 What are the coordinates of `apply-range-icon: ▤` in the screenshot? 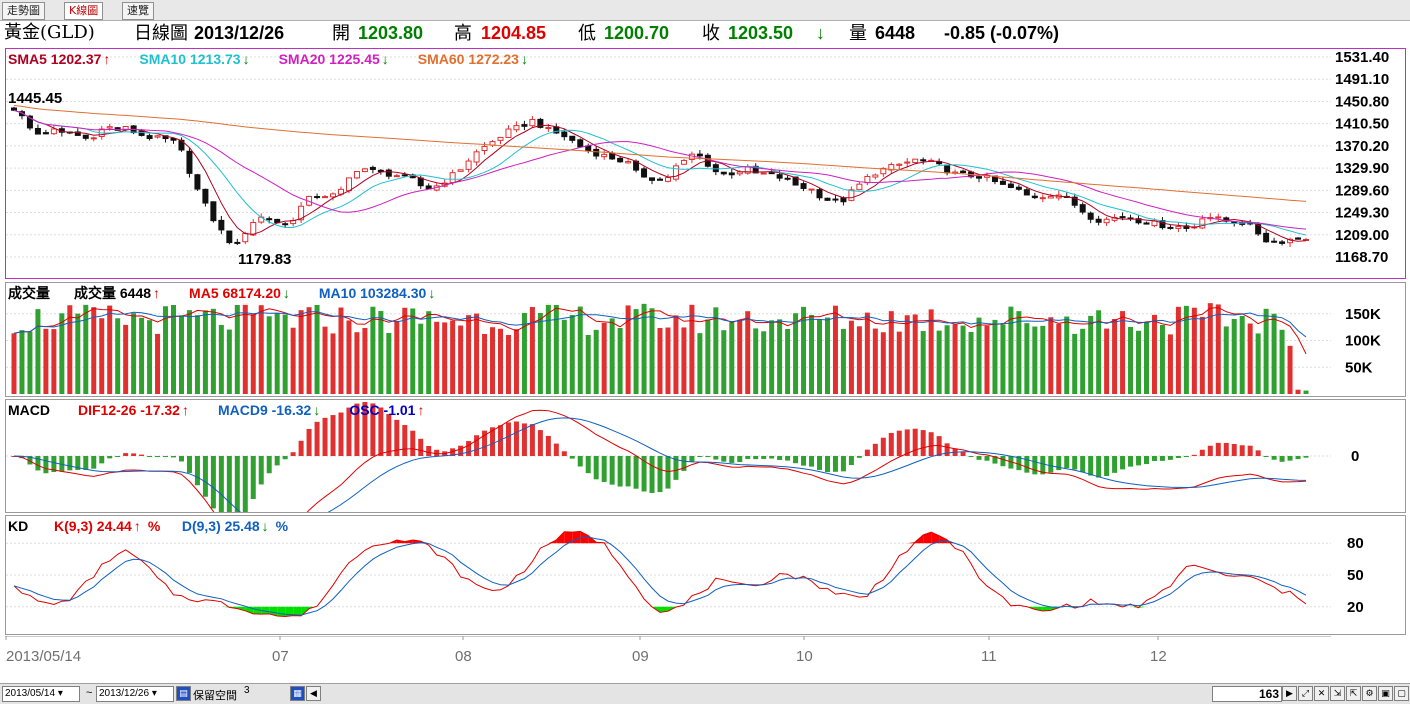 It's located at (183, 693).